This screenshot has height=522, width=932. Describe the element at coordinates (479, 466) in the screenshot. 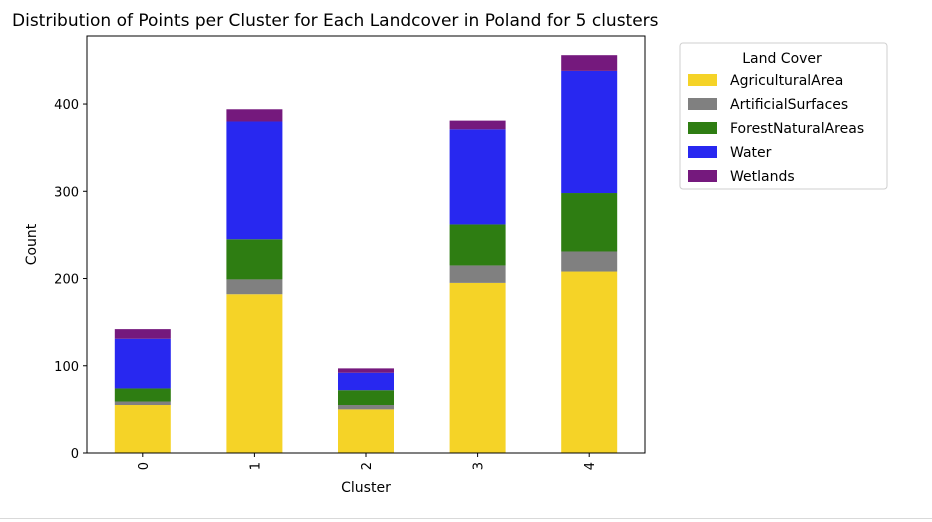

I see `x-tick-label: 3` at that location.